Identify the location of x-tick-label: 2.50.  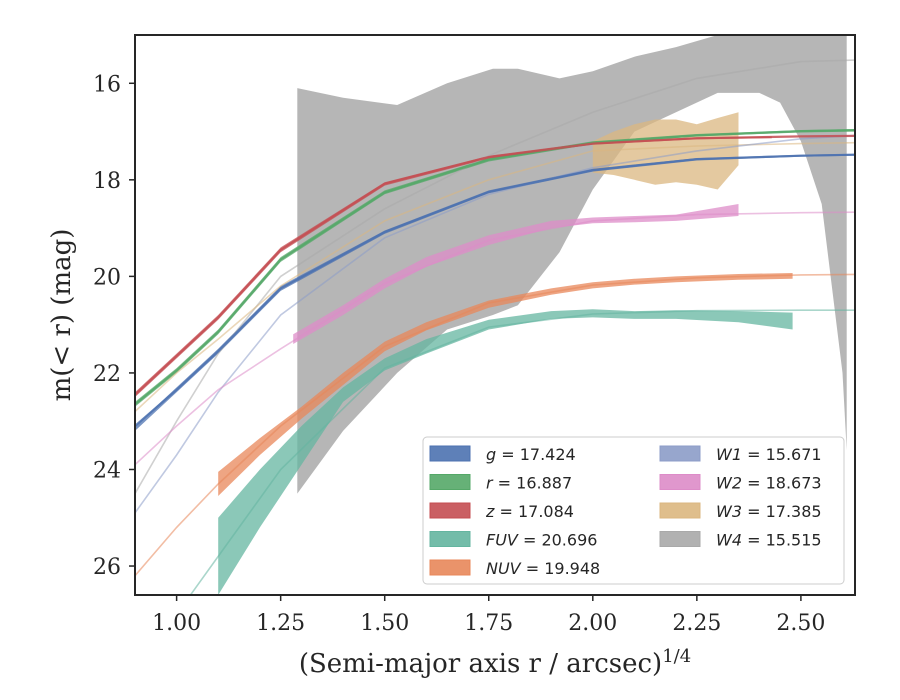
(800, 623).